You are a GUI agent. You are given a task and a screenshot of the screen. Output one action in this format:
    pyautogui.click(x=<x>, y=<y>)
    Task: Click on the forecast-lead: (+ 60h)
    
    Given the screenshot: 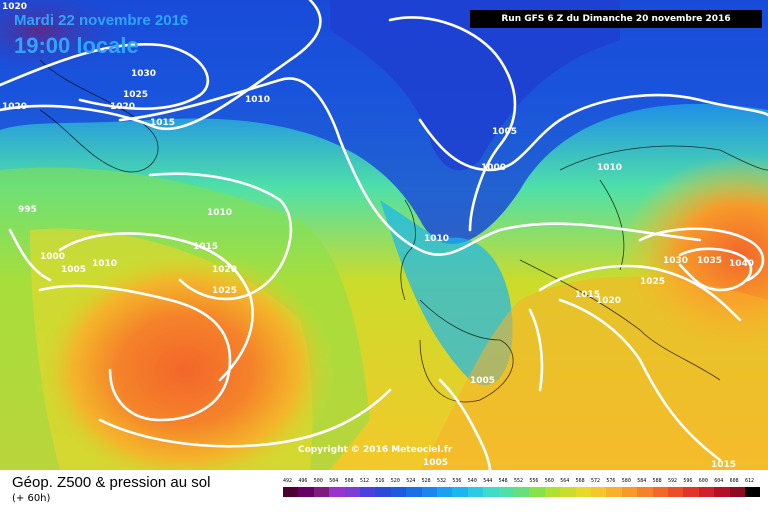 What is the action you would take?
    pyautogui.click(x=31, y=498)
    